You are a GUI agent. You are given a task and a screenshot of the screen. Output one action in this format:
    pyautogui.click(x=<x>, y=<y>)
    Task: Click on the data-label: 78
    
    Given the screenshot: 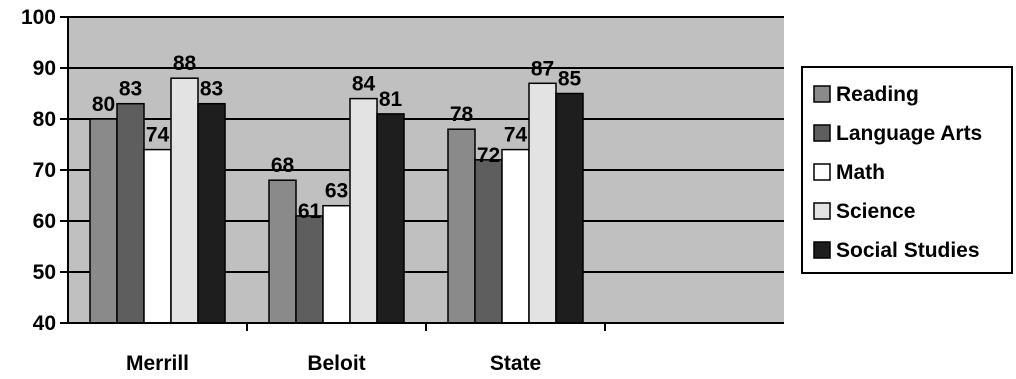 What is the action you would take?
    pyautogui.click(x=462, y=114)
    